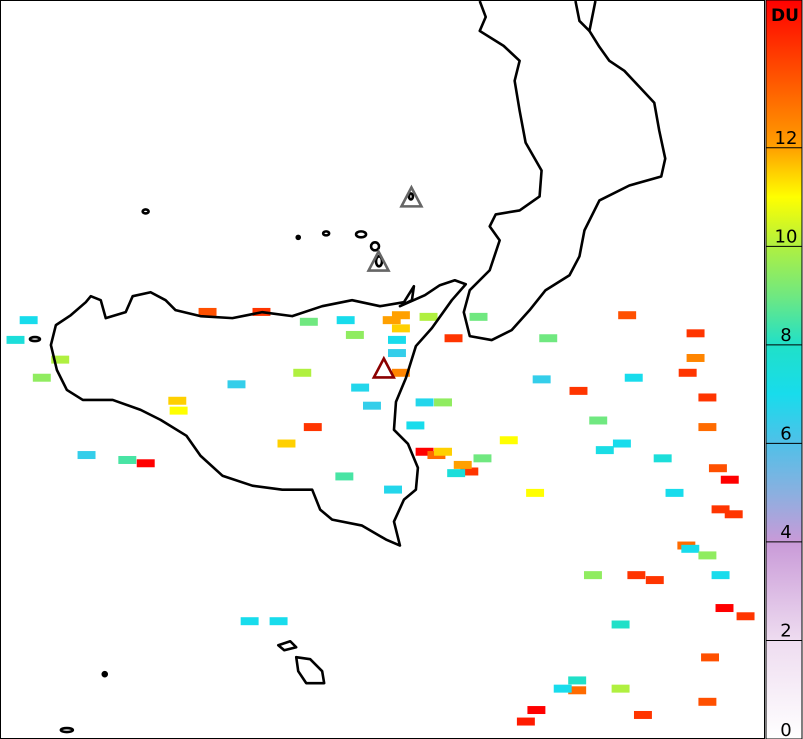  What do you see at coordinates (785, 433) in the screenshot?
I see `colorbar-tick-label: 6` at bounding box center [785, 433].